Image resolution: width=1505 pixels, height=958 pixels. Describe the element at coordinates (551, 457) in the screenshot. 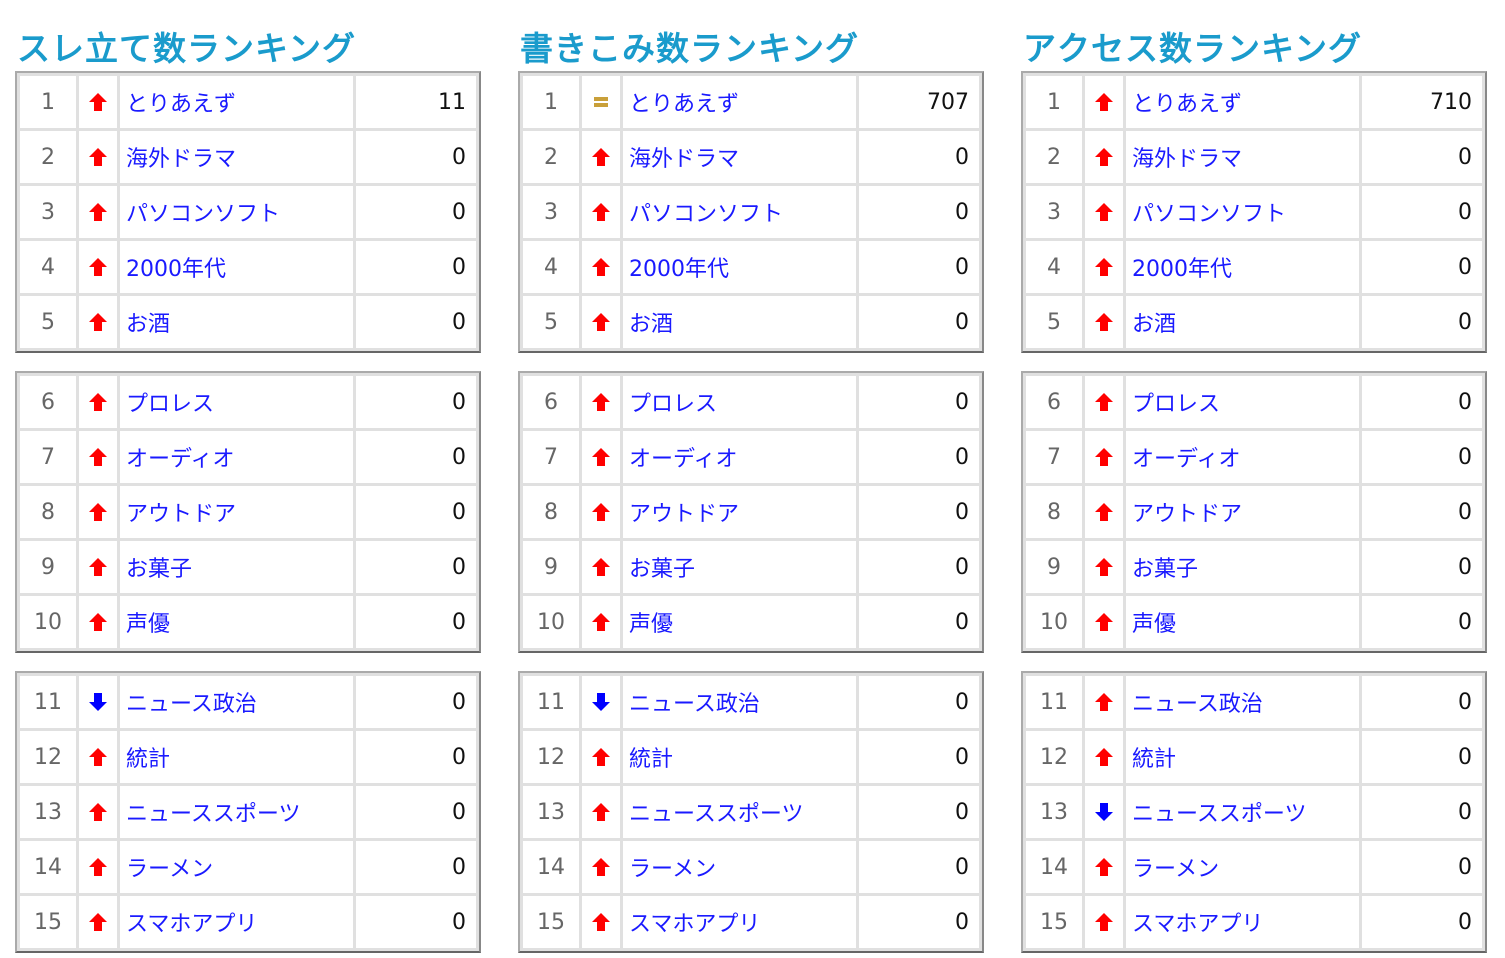

I see `rank-number: 7` at that location.